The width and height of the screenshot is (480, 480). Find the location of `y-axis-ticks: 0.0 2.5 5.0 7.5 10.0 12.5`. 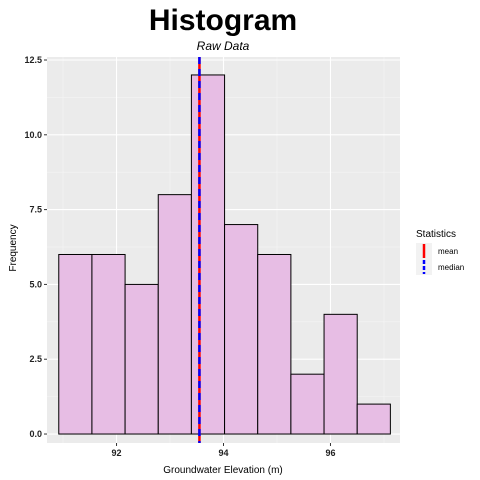

y-axis-ticks: 0.0 2.5 5.0 7.5 10.0 12.5 is located at coordinates (35, 247).